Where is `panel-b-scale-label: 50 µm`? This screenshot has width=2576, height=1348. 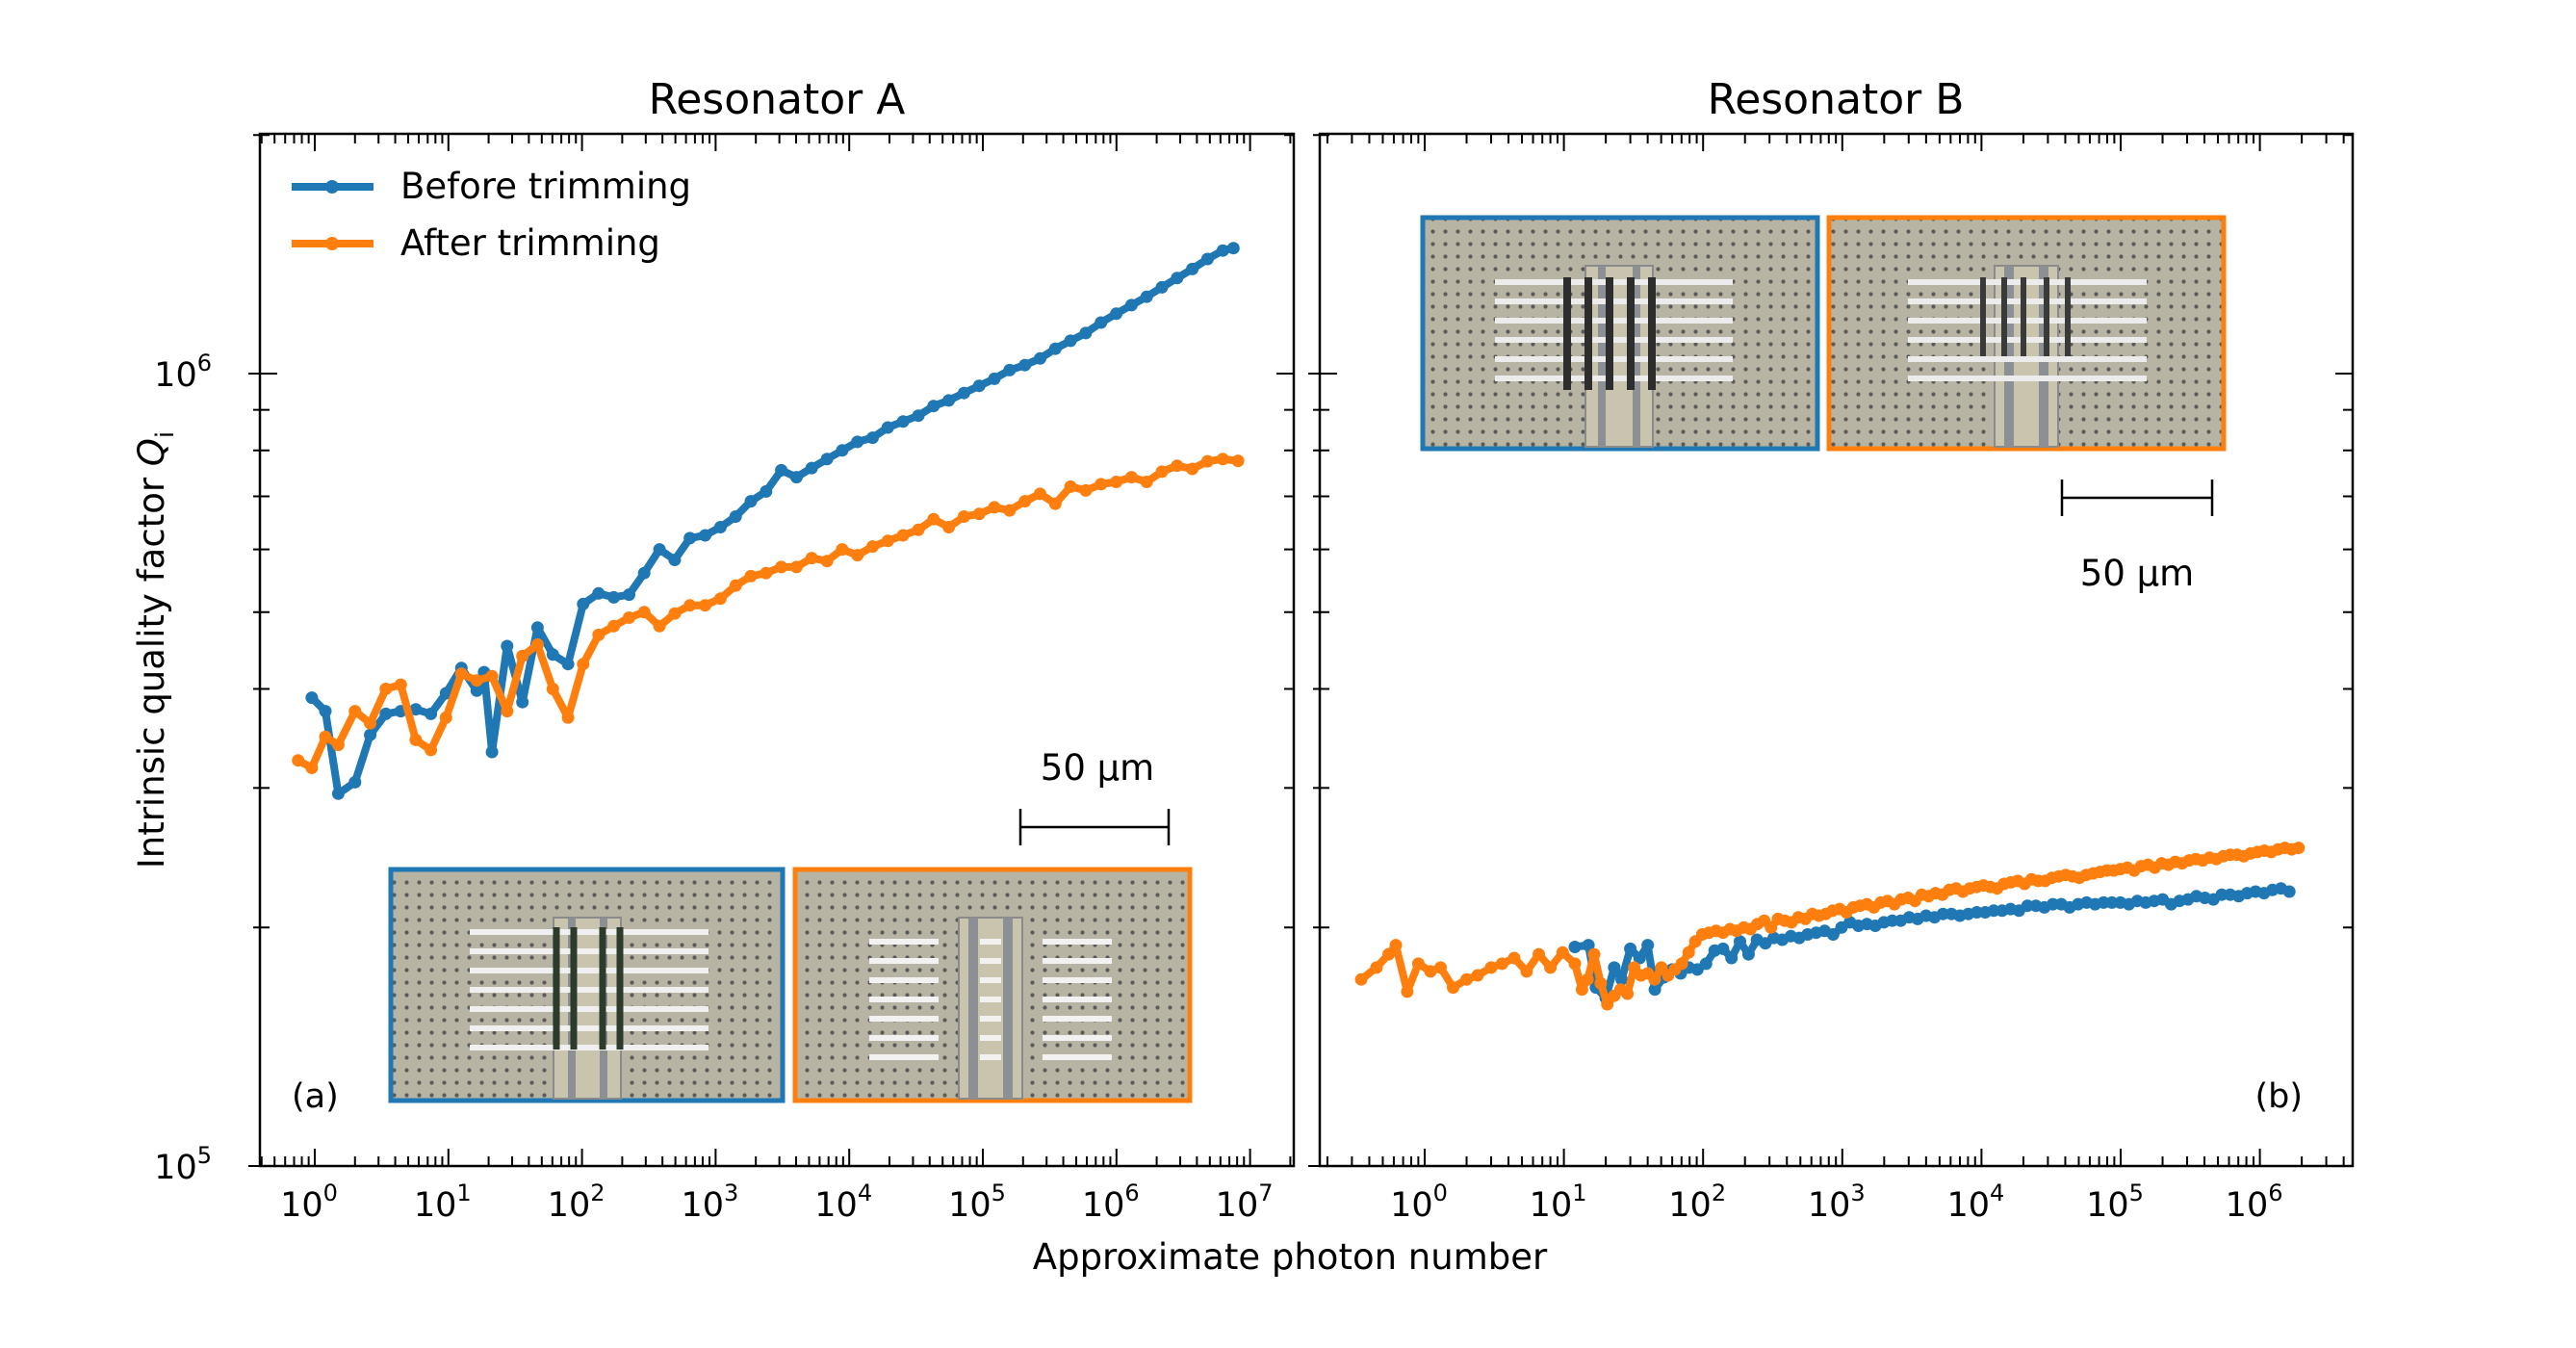
panel-b-scale-label: 50 µm is located at coordinates (2137, 574).